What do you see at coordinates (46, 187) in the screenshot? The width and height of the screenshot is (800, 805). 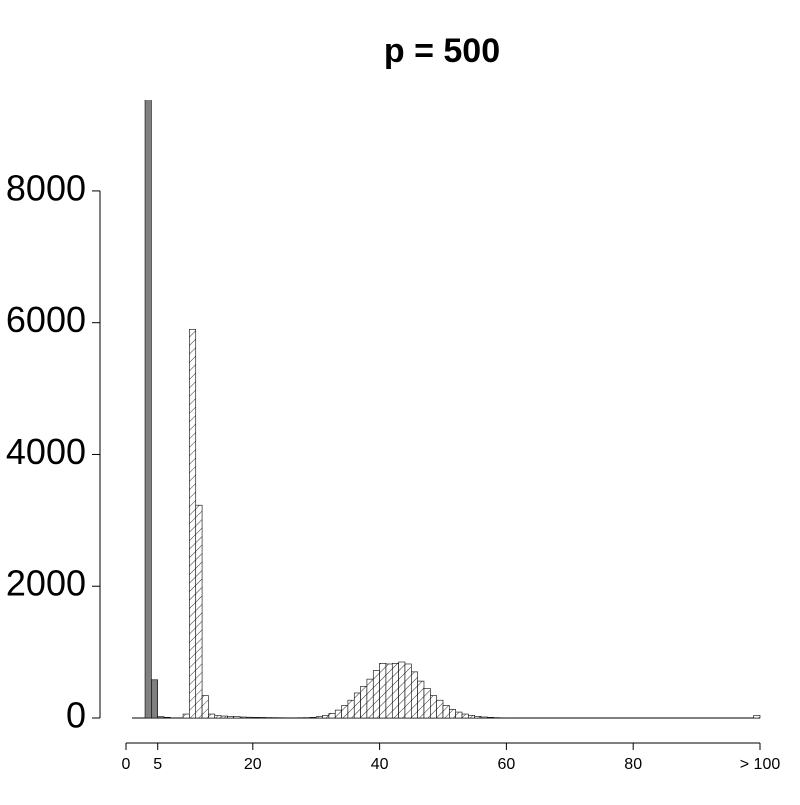 I see `y-tick-label: 8000` at bounding box center [46, 187].